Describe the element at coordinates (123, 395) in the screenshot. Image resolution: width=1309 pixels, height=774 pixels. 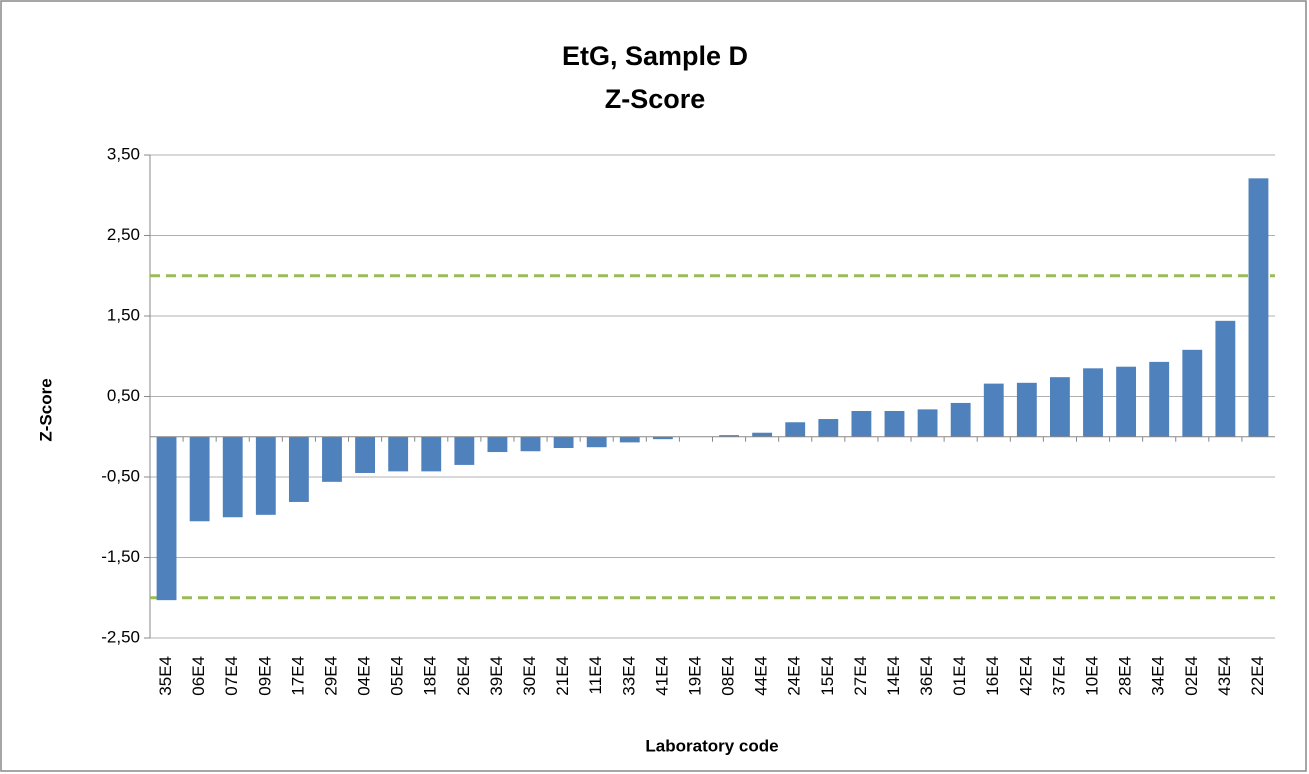
I see `y-tick-label: 0,50` at that location.